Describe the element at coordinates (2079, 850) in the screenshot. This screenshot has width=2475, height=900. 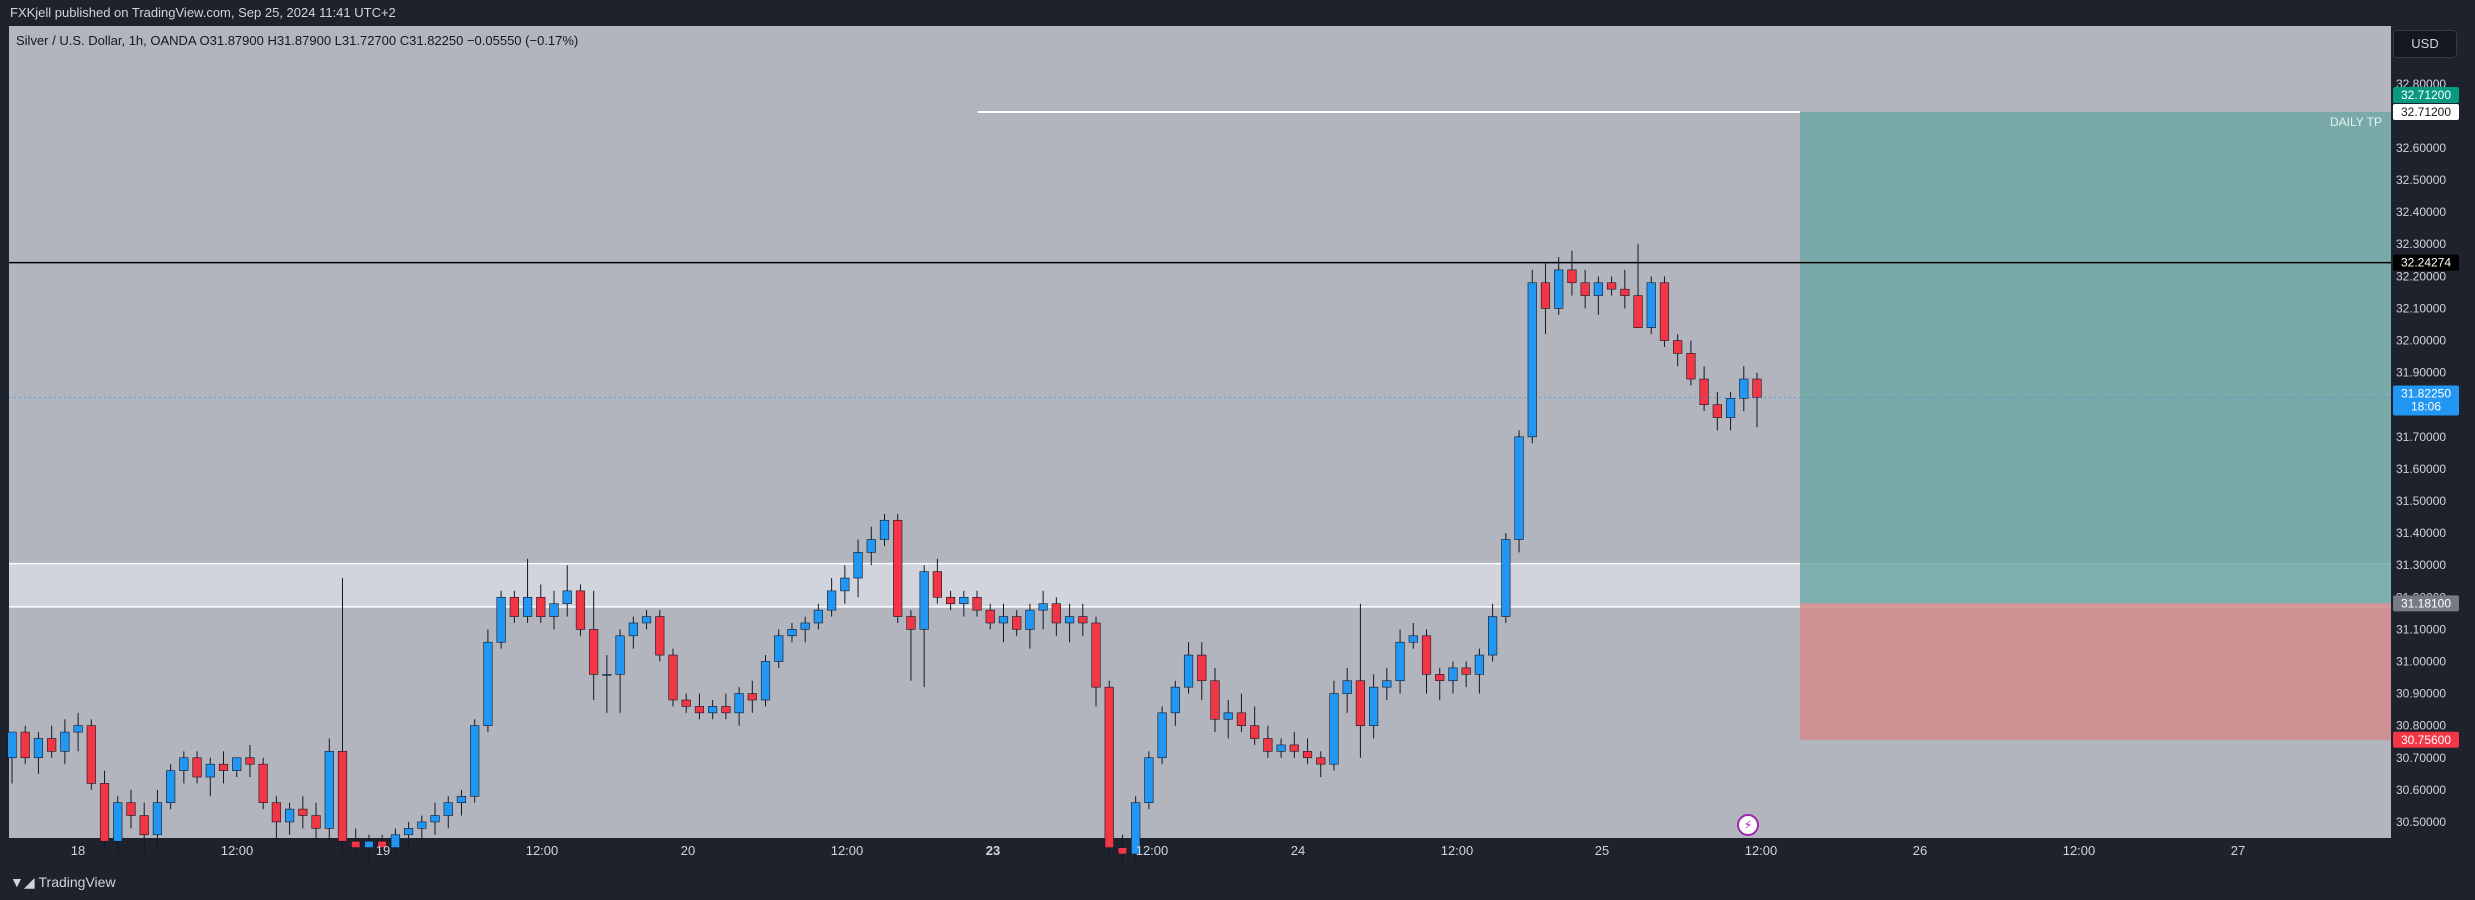
I see `time-tick-label: 12:00` at that location.